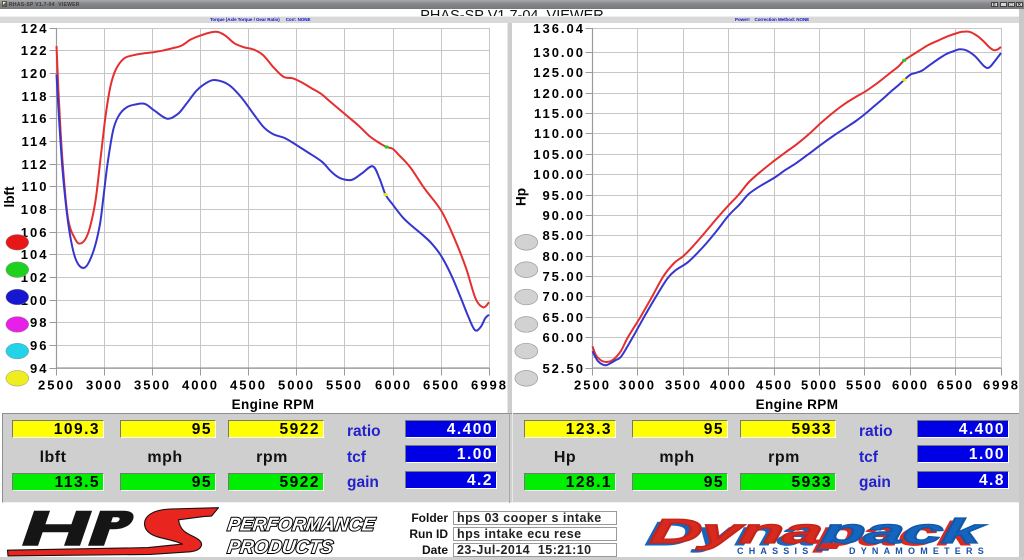 The width and height of the screenshot is (1024, 560). What do you see at coordinates (35, 96) in the screenshot?
I see `svg-text: 118` at bounding box center [35, 96].